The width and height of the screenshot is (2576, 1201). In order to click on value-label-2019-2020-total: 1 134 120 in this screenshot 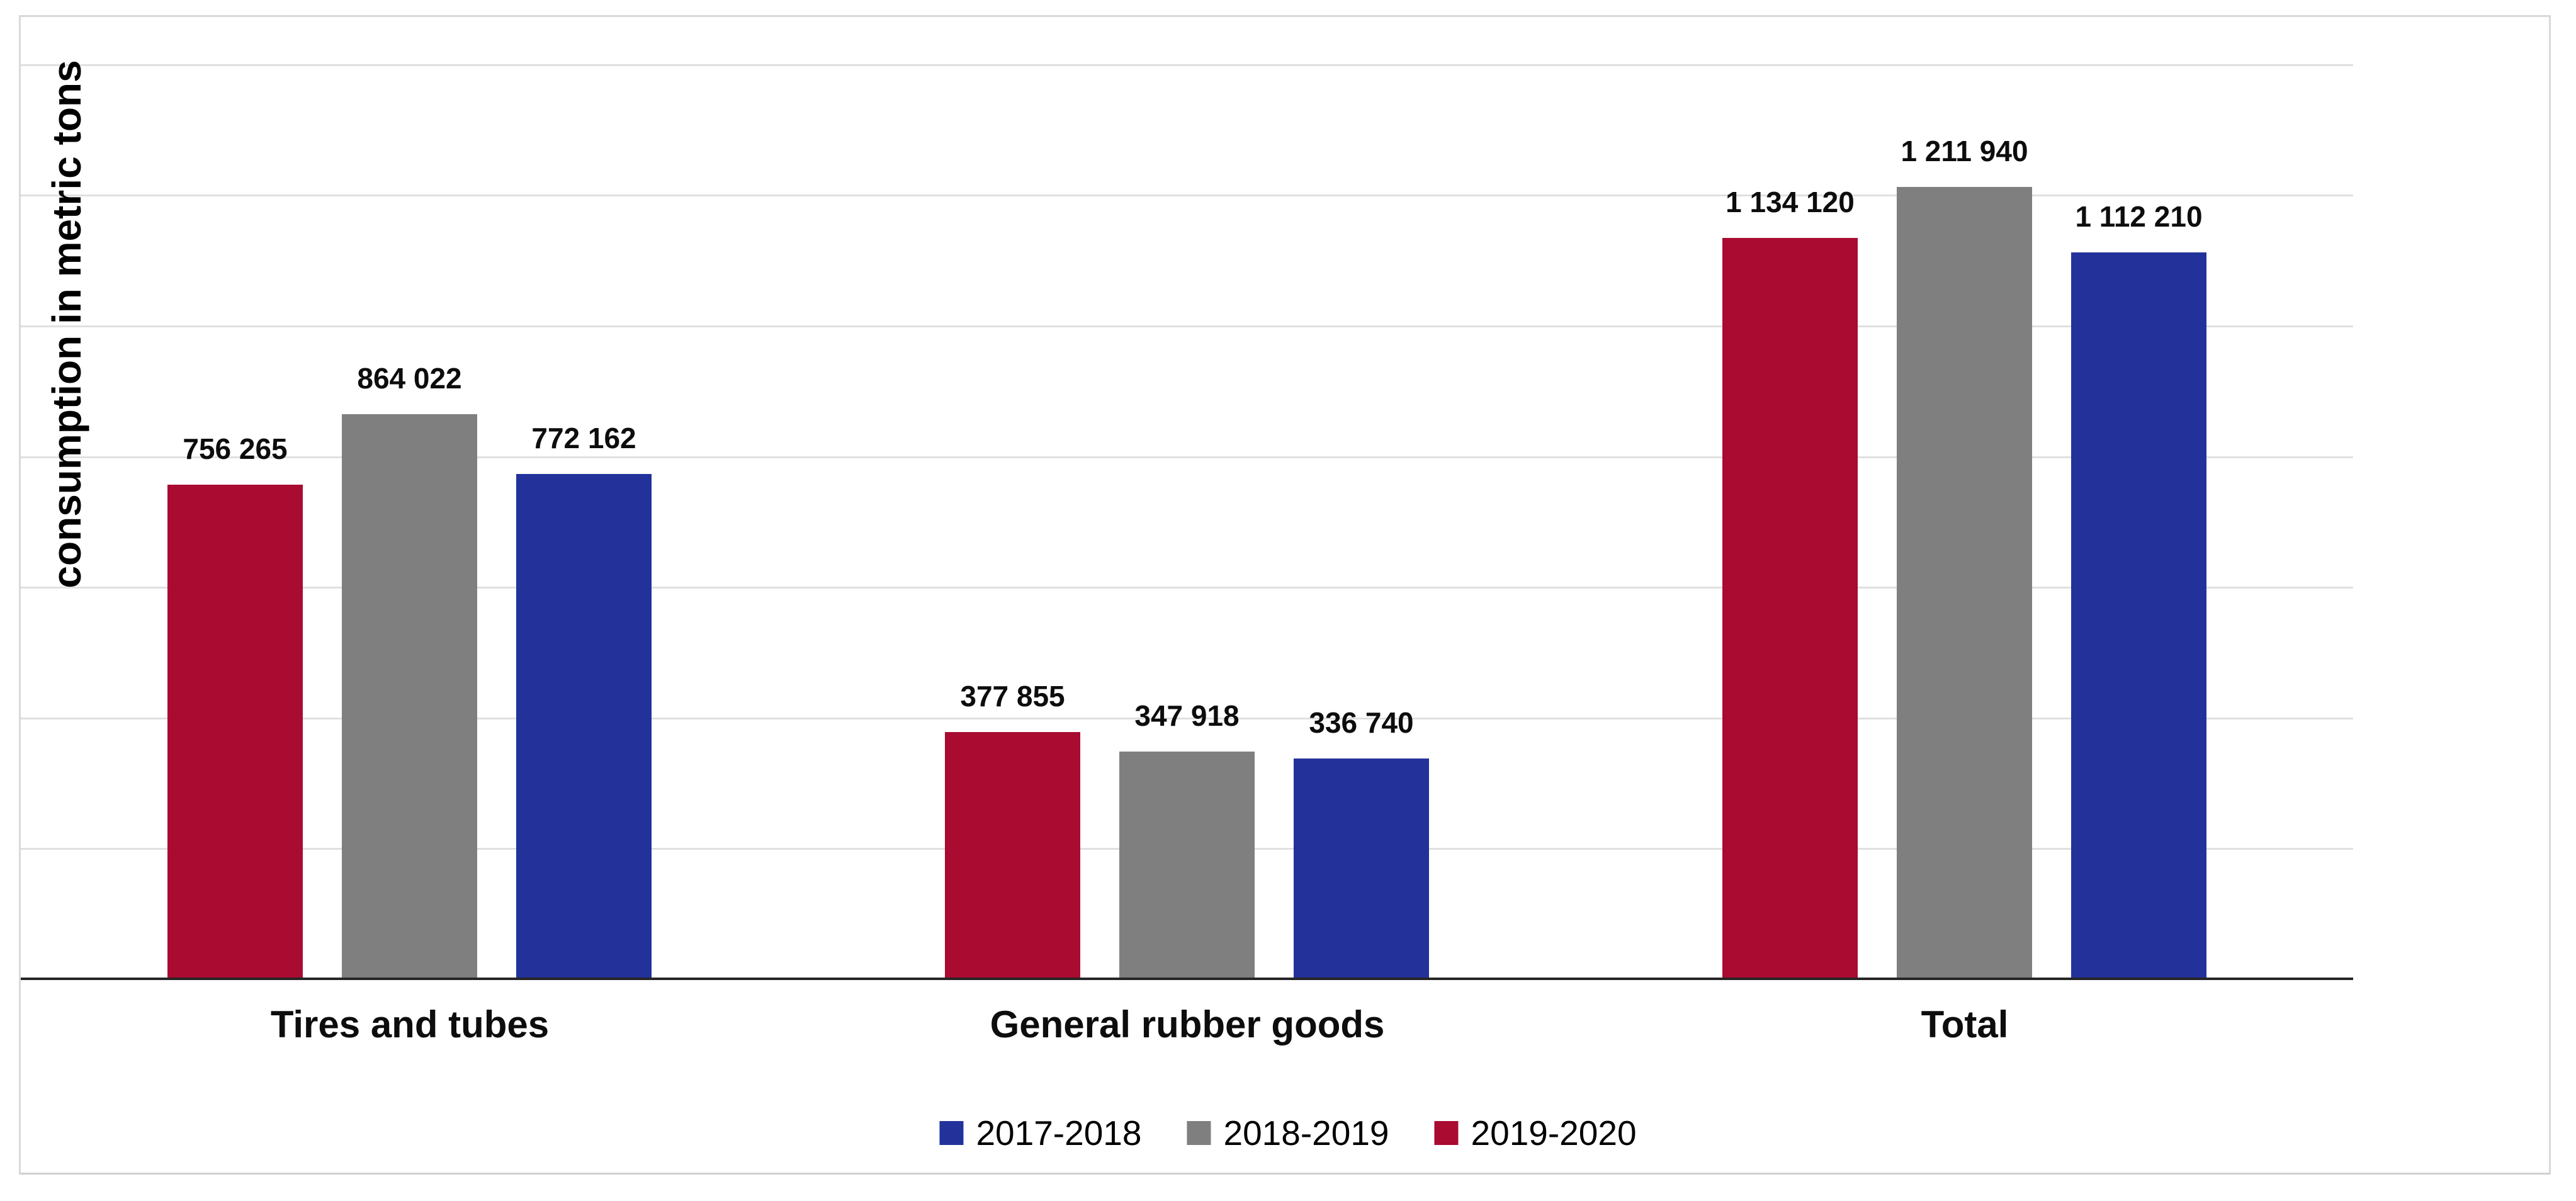, I will do `click(1790, 202)`.